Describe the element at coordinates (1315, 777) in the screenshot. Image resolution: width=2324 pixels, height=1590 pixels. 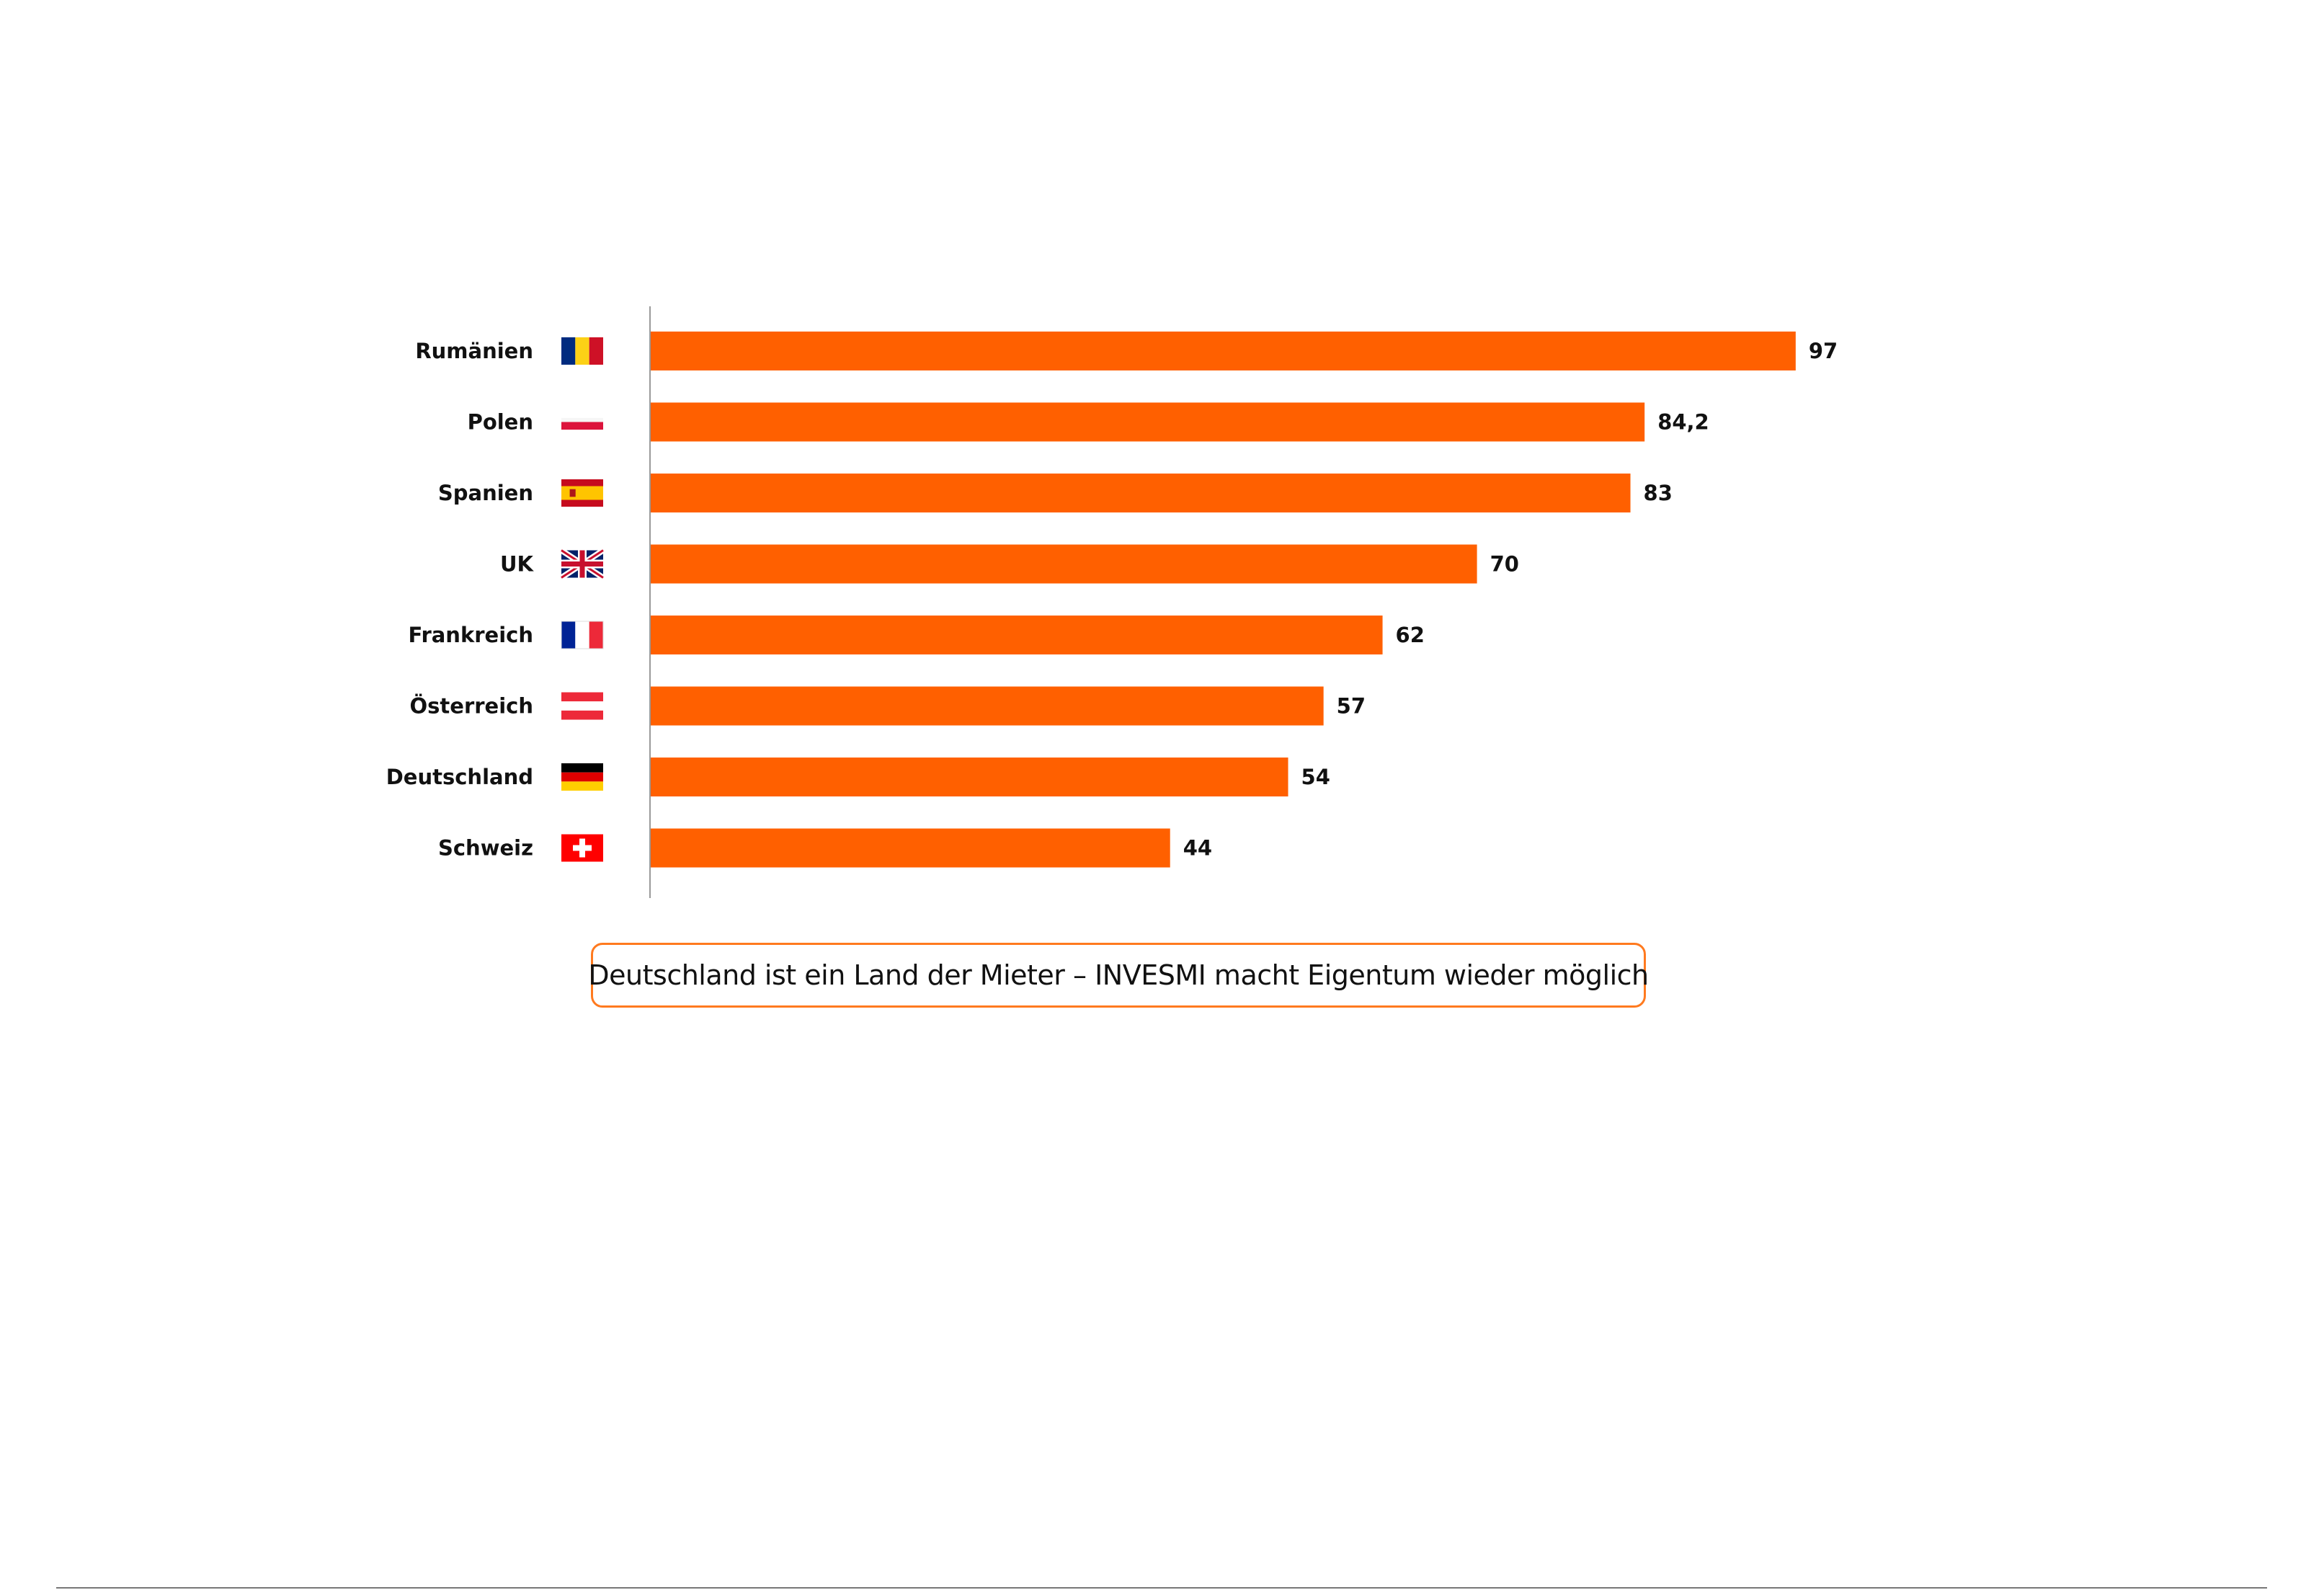
I see `value-label: 54` at that location.